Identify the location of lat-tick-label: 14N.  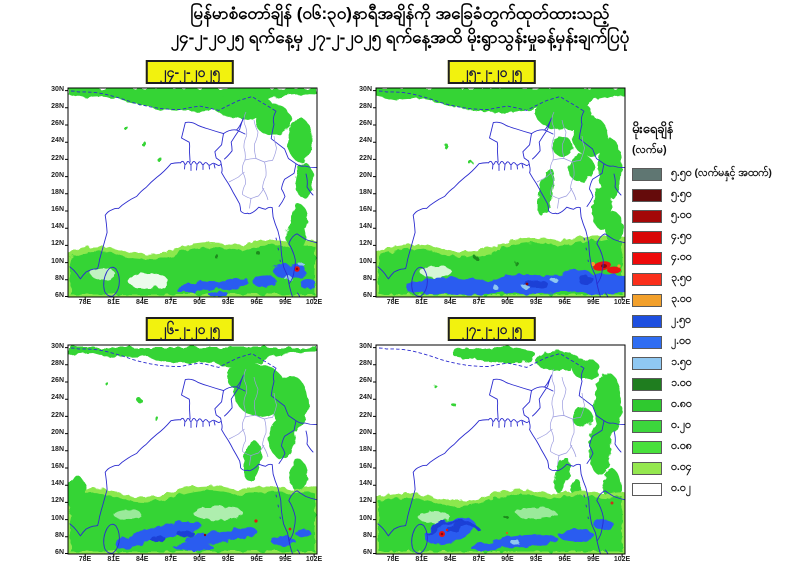
(365, 484).